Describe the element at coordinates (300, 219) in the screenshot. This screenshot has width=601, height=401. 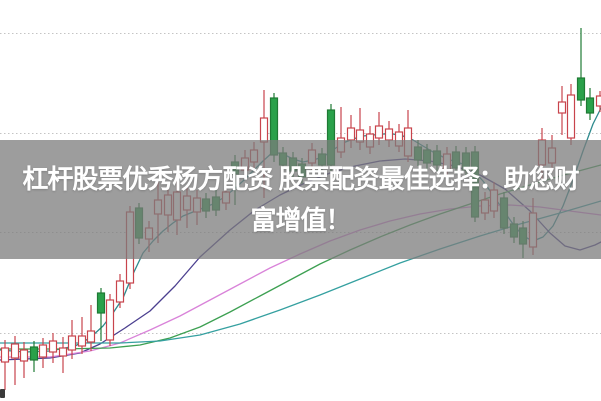
I see `banner-text-line2: 富增值！` at that location.